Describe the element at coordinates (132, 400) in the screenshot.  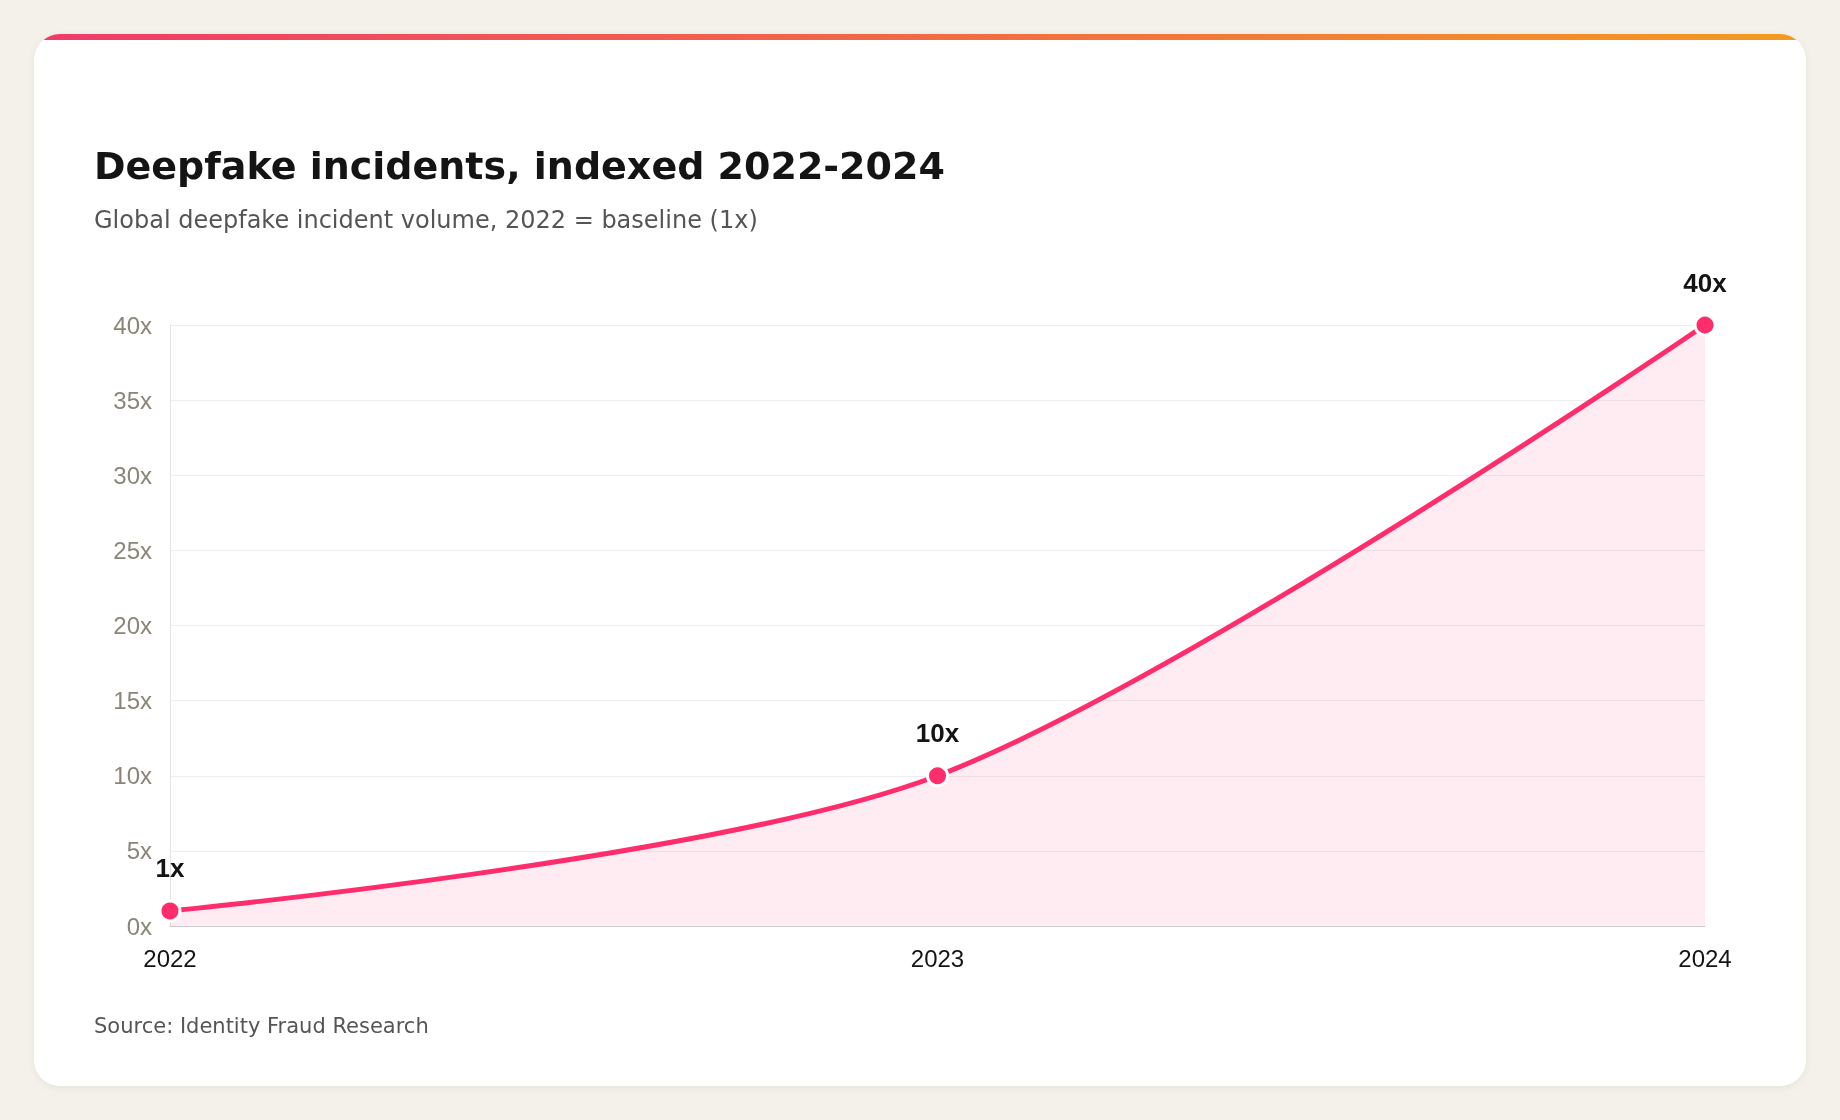
I see `y-tick-label: 35x` at that location.